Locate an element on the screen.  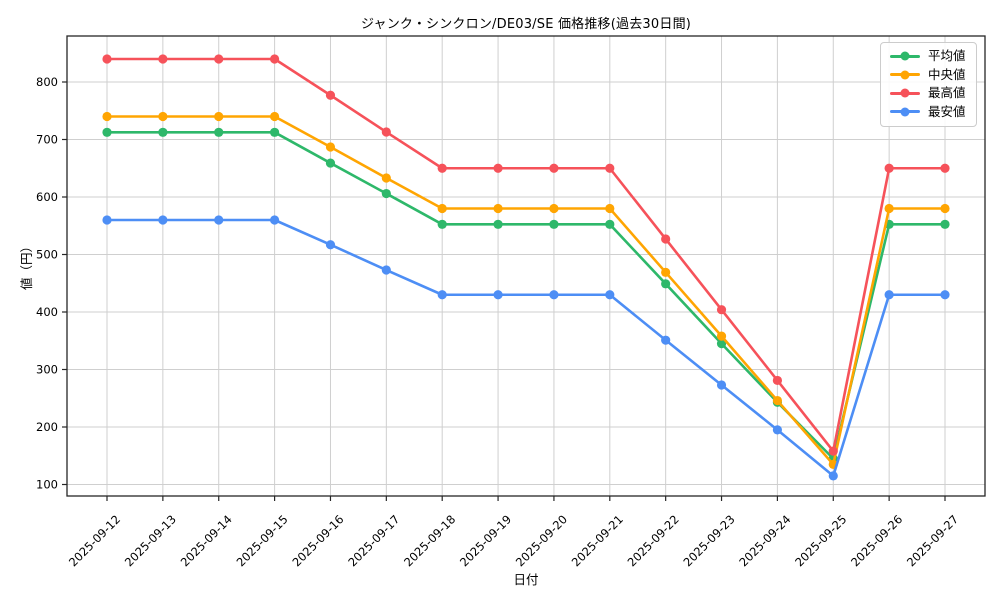
y-tick-label: 100 is located at coordinates (47, 485).